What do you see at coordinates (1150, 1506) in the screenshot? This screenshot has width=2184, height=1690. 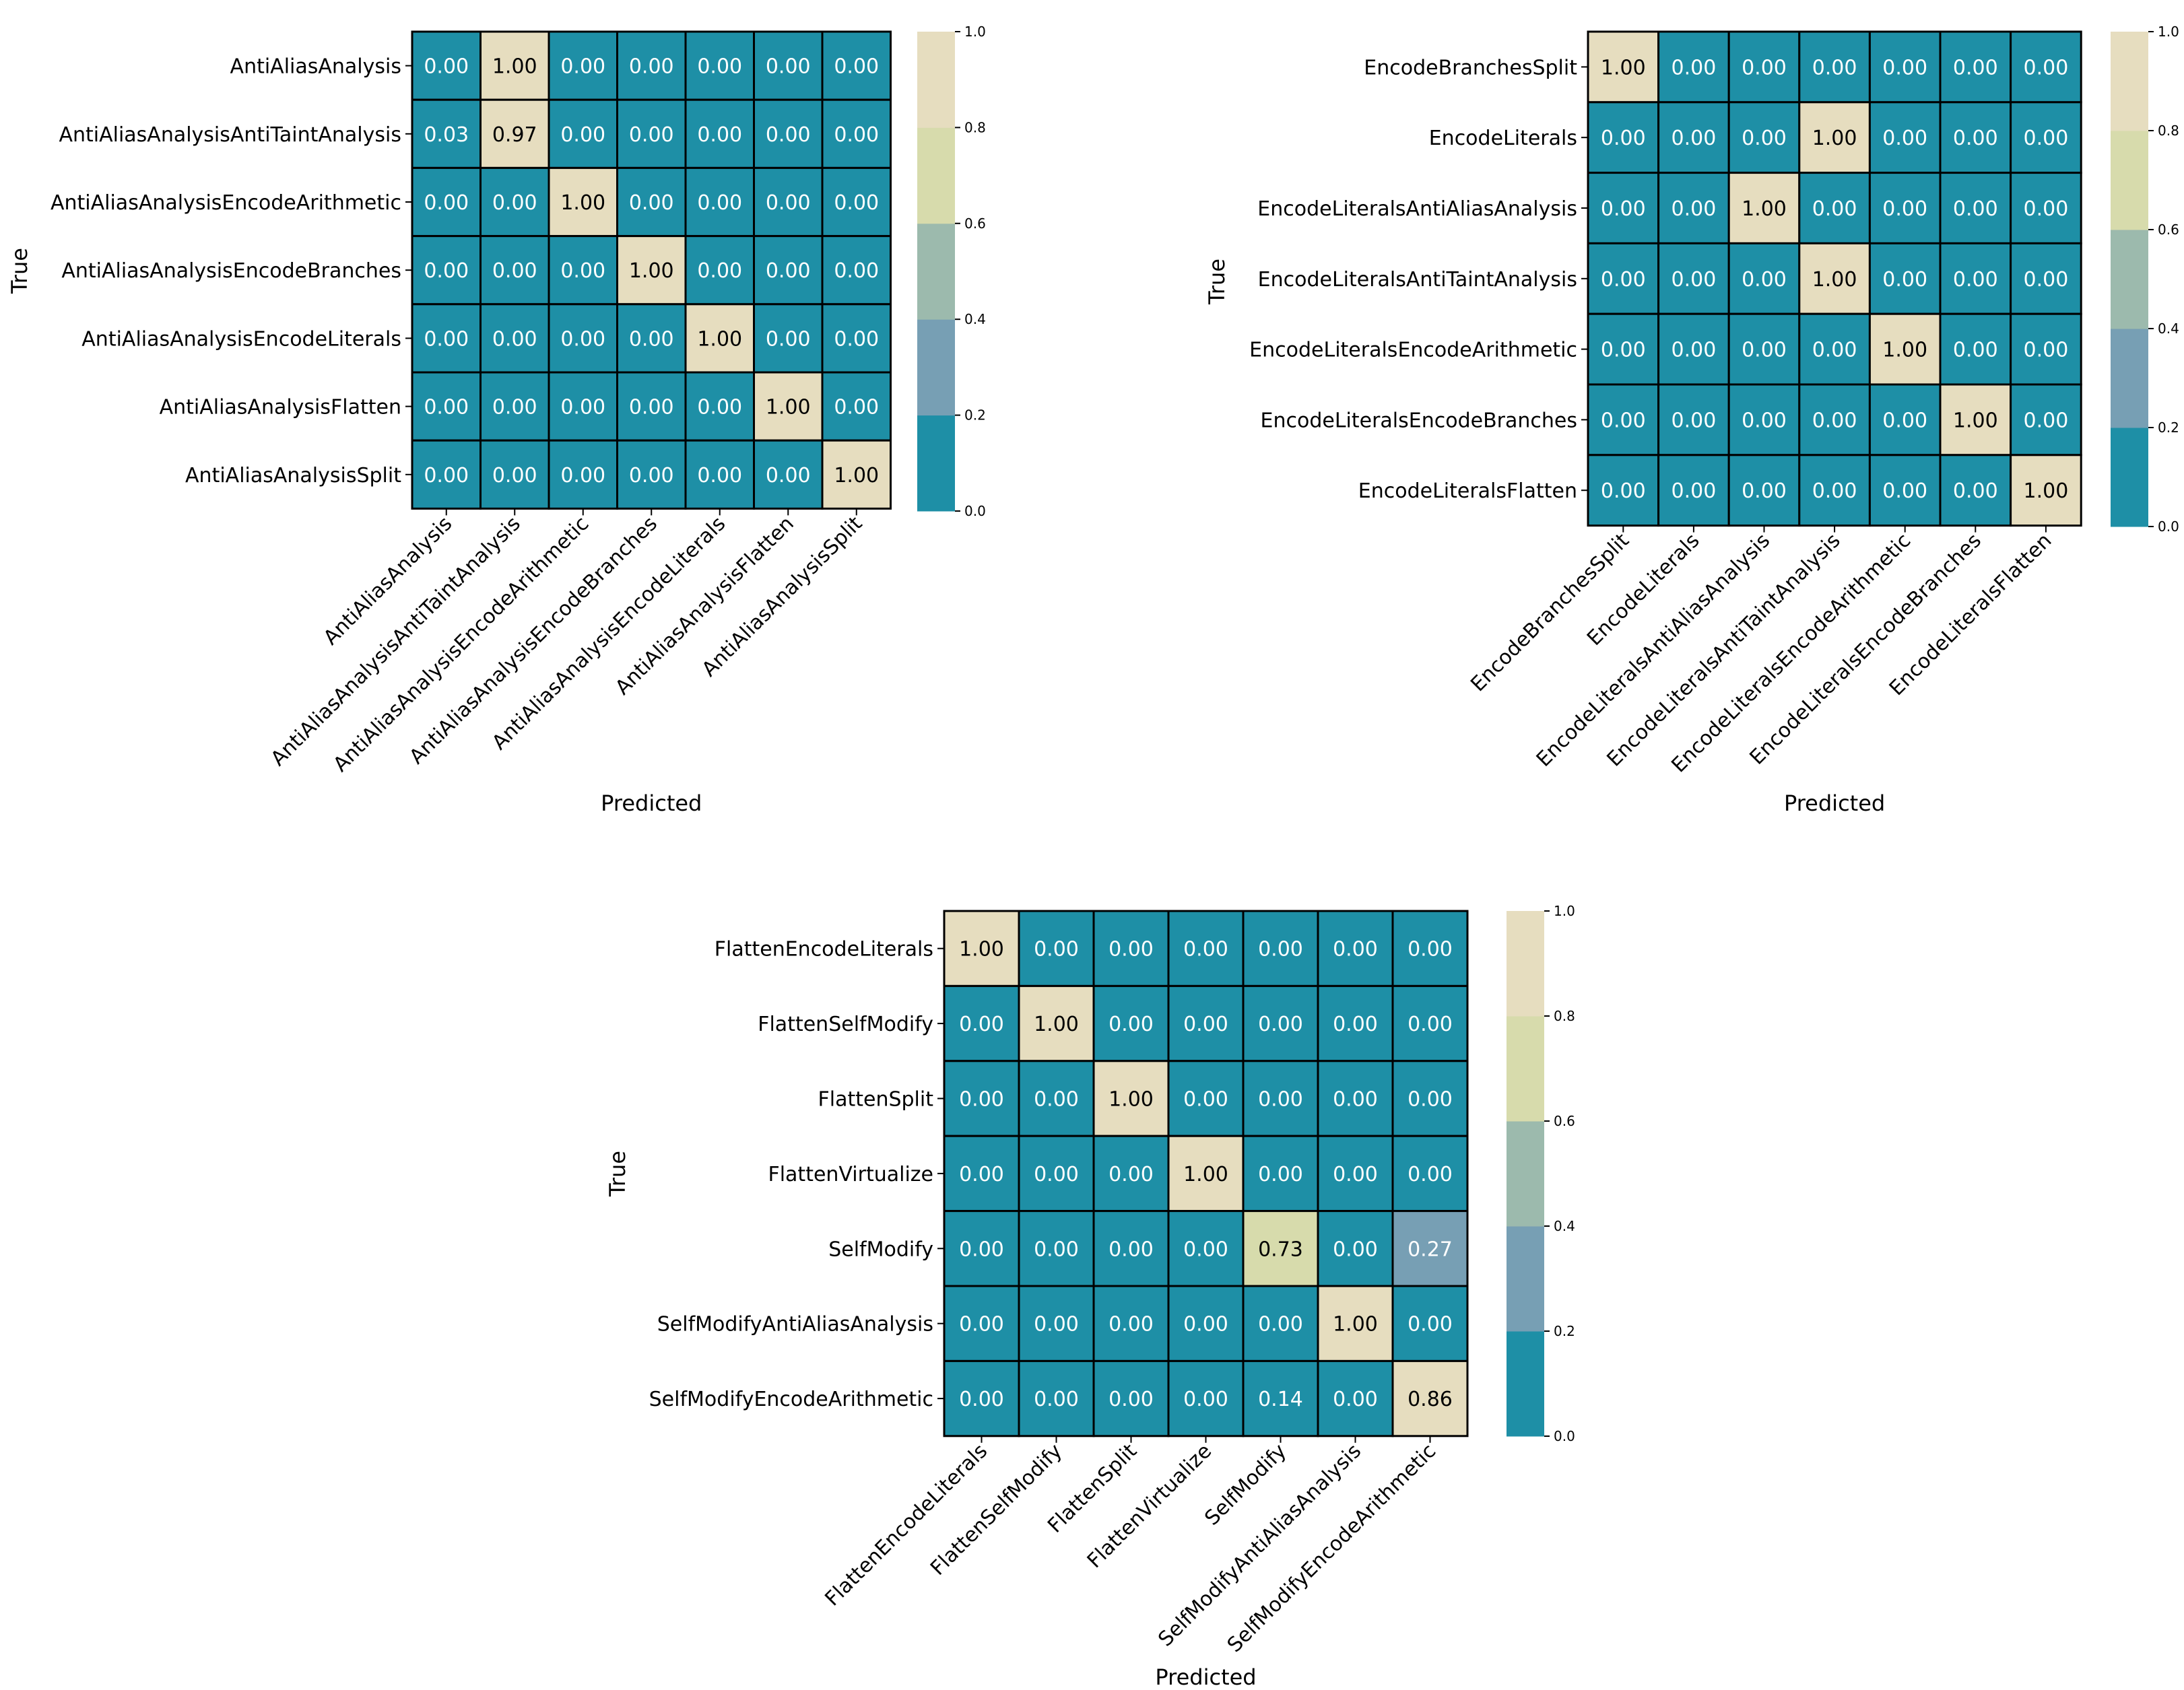 I see `x-tick-label: FlattenVirtualize` at bounding box center [1150, 1506].